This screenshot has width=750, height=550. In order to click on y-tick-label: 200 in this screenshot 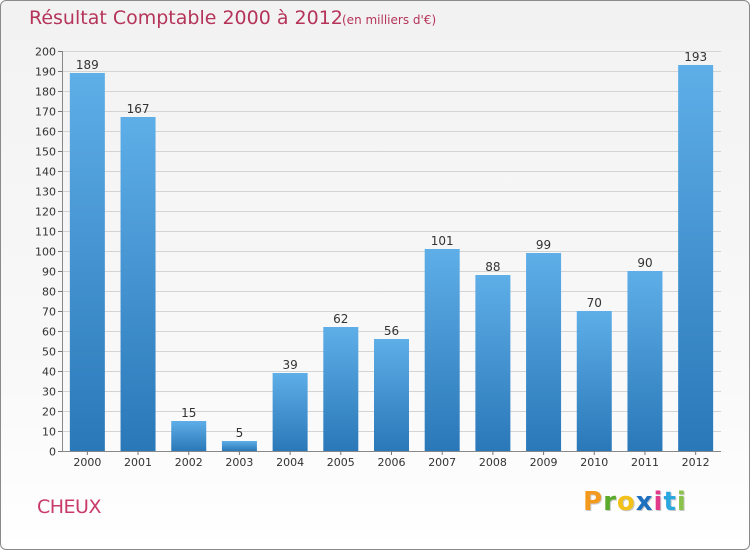, I will do `click(45, 52)`.